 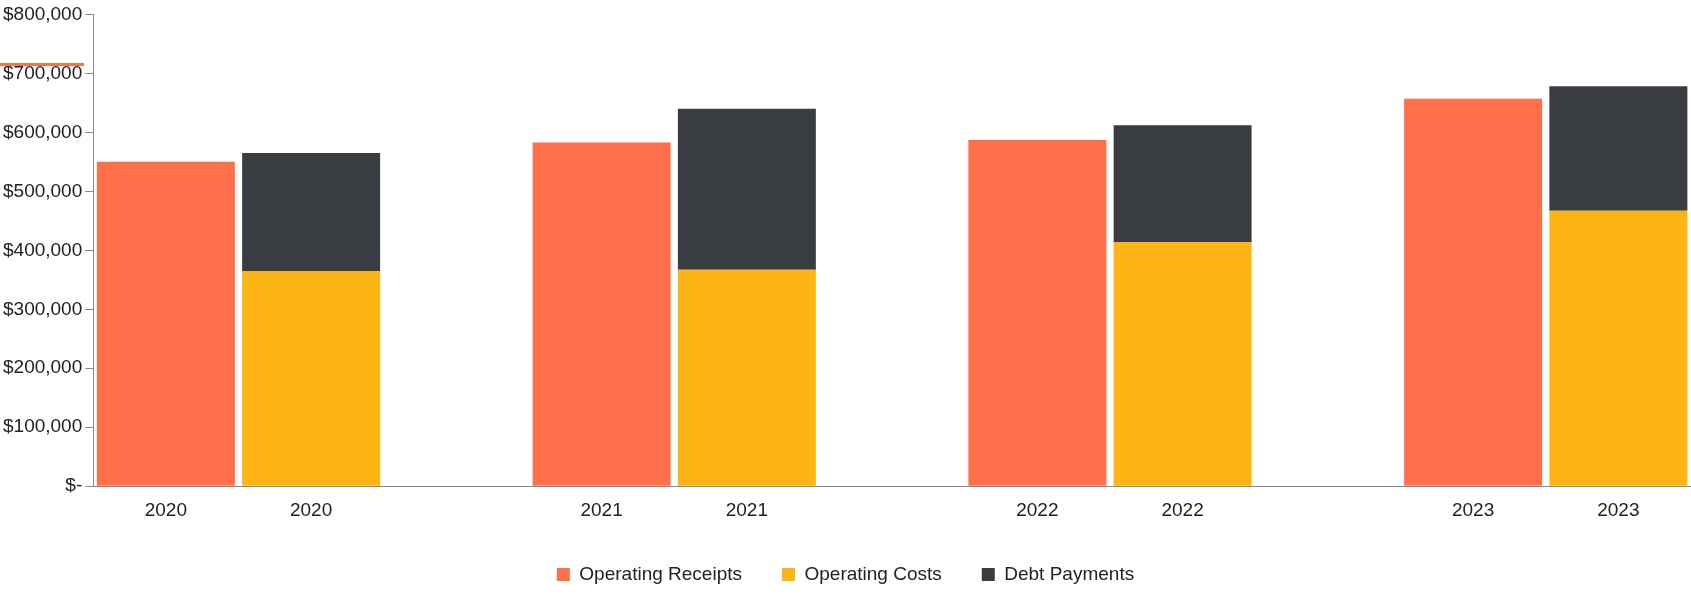 I want to click on y-tick-label: $300,000, so click(x=43, y=308).